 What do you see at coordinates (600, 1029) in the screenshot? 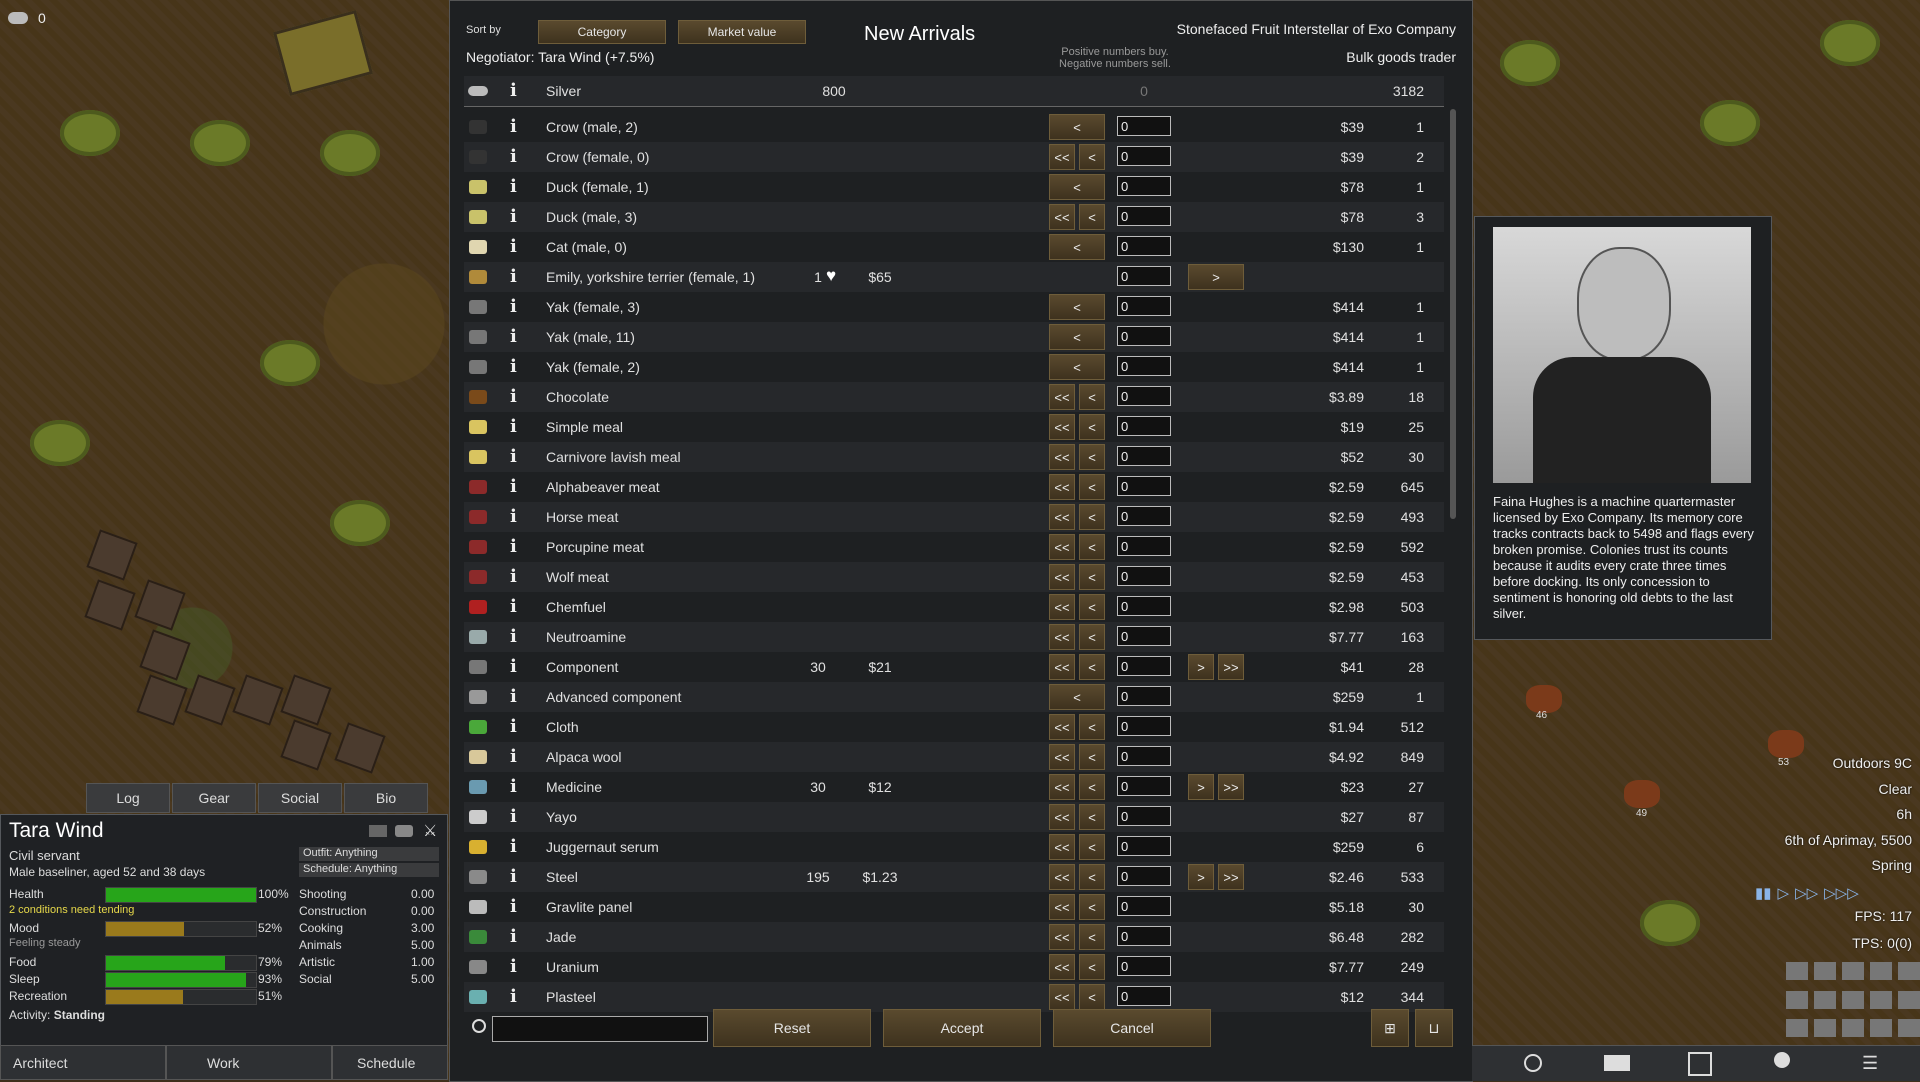
I see `search-input` at bounding box center [600, 1029].